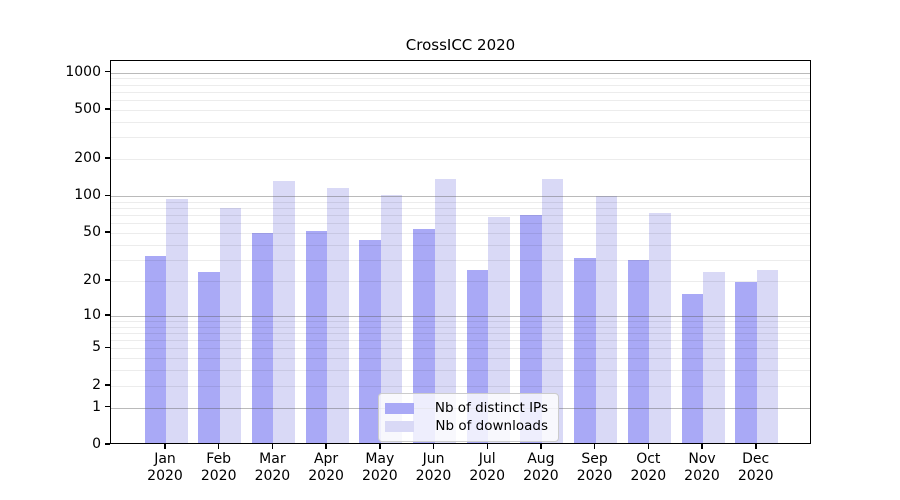 The height and width of the screenshot is (500, 900). Describe the element at coordinates (218, 446) in the screenshot. I see `x-tick-feb` at that location.